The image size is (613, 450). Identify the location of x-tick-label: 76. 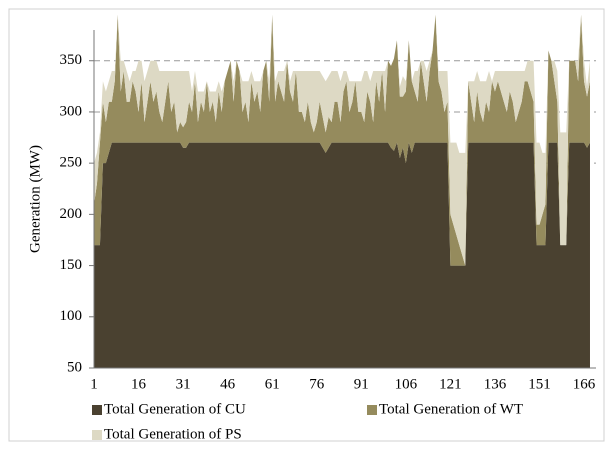
(317, 384).